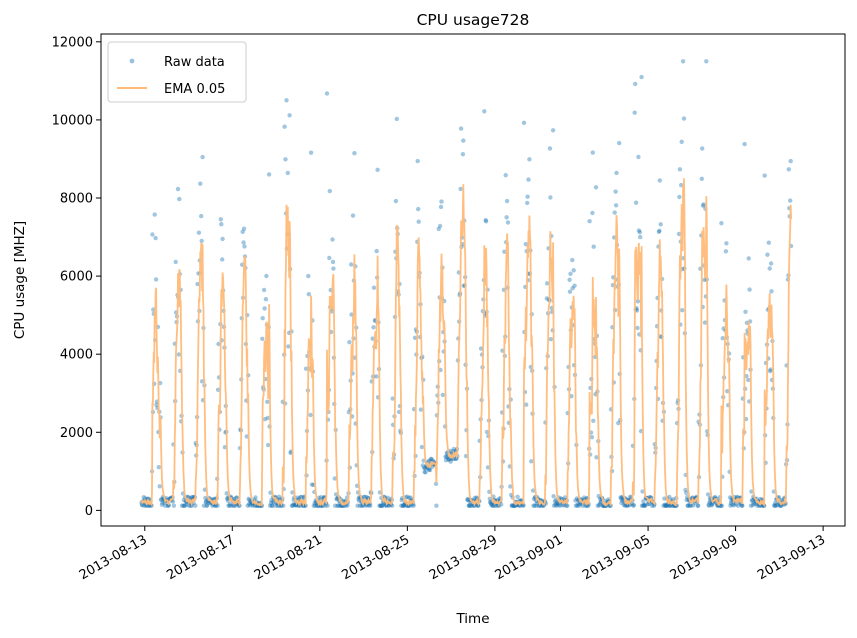  Describe the element at coordinates (76, 277) in the screenshot. I see `y-axis: 0 2000 4000 6000 8000 10000 12000` at that location.